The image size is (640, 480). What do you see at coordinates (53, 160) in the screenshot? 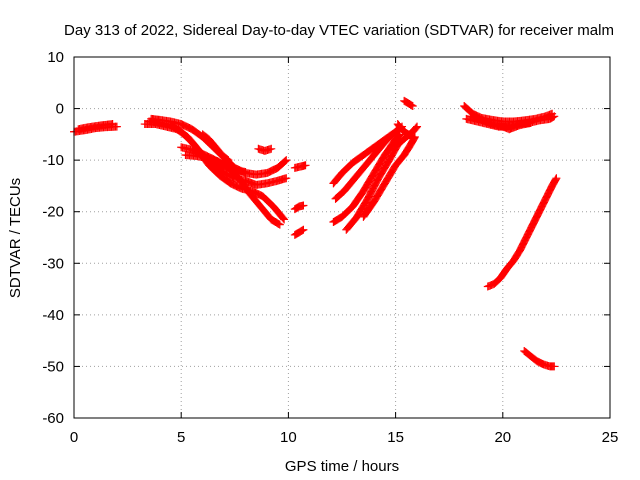
I see `y-tick-label: -10` at bounding box center [53, 160].